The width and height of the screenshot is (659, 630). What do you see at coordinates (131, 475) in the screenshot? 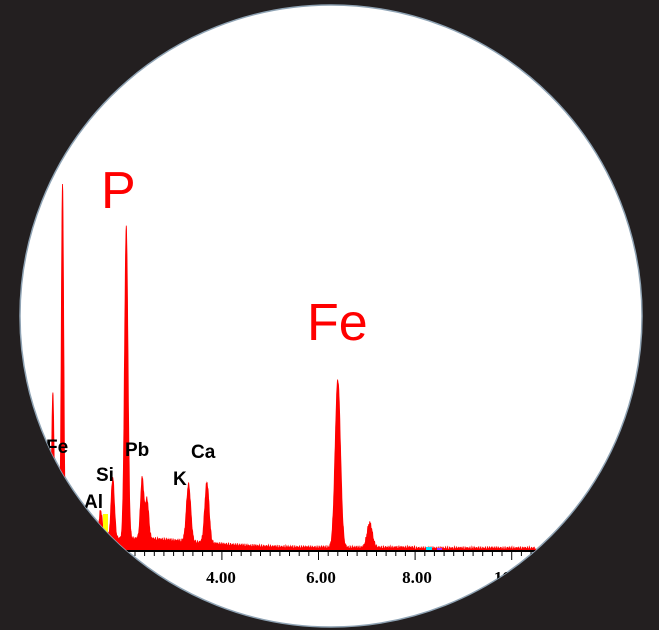
I see `element-labels: Fe Al Si Pb K Ca` at bounding box center [131, 475].